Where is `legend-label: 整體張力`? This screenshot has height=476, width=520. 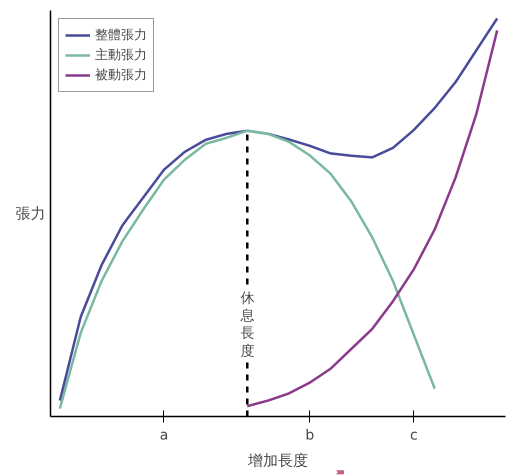 legend-label: 整體張力 is located at coordinates (121, 35).